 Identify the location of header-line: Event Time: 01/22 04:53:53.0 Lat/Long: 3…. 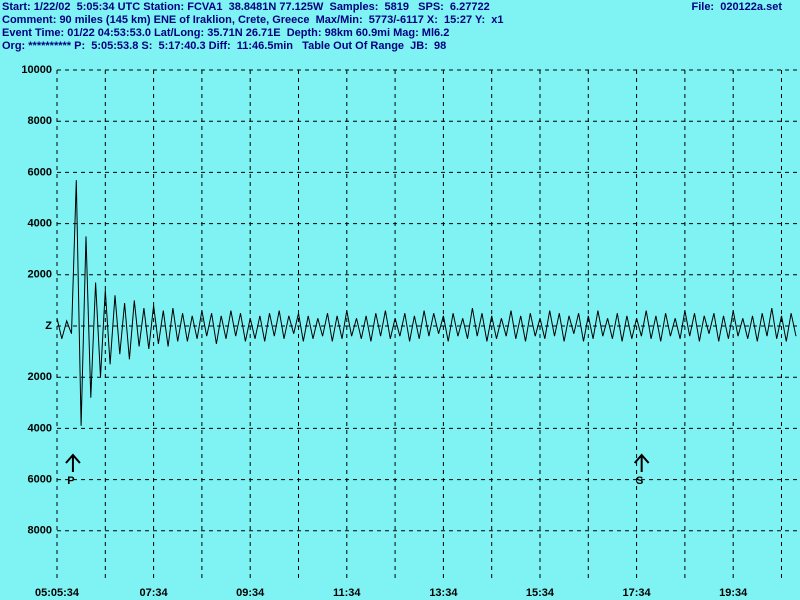
(225, 33).